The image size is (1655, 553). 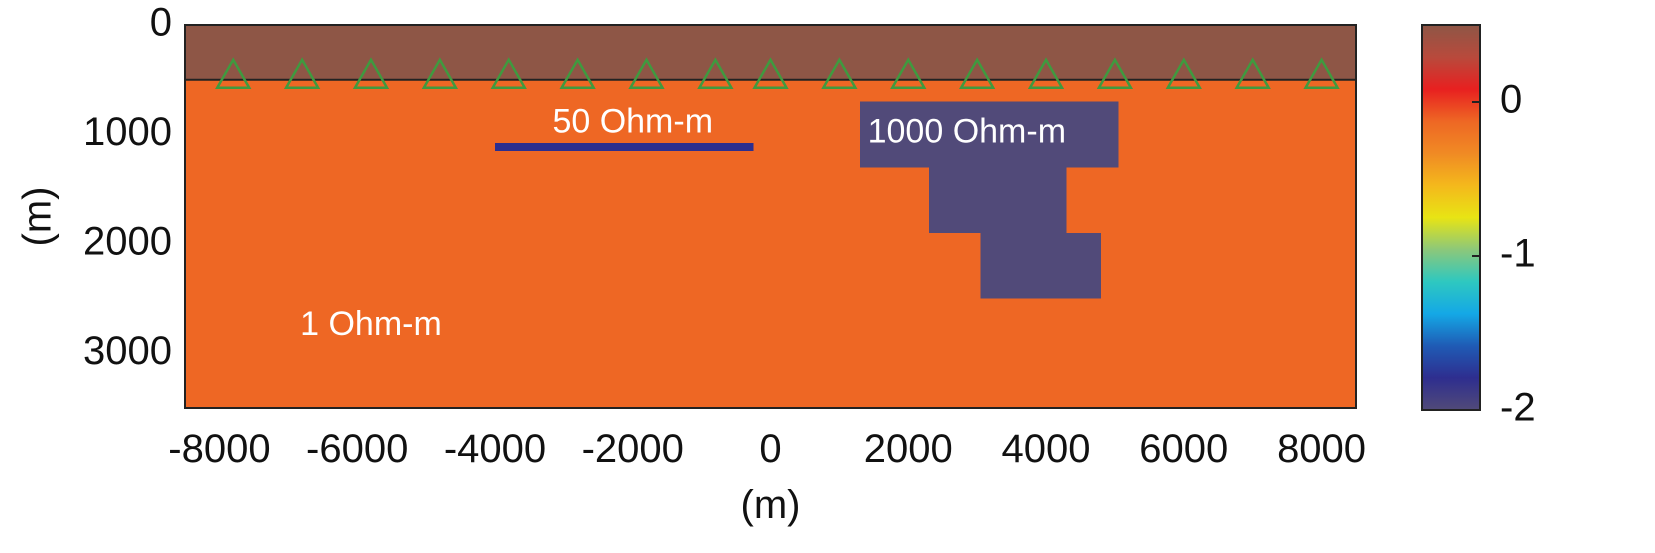 What do you see at coordinates (1518, 254) in the screenshot?
I see `colorbar-tick-label: -1` at bounding box center [1518, 254].